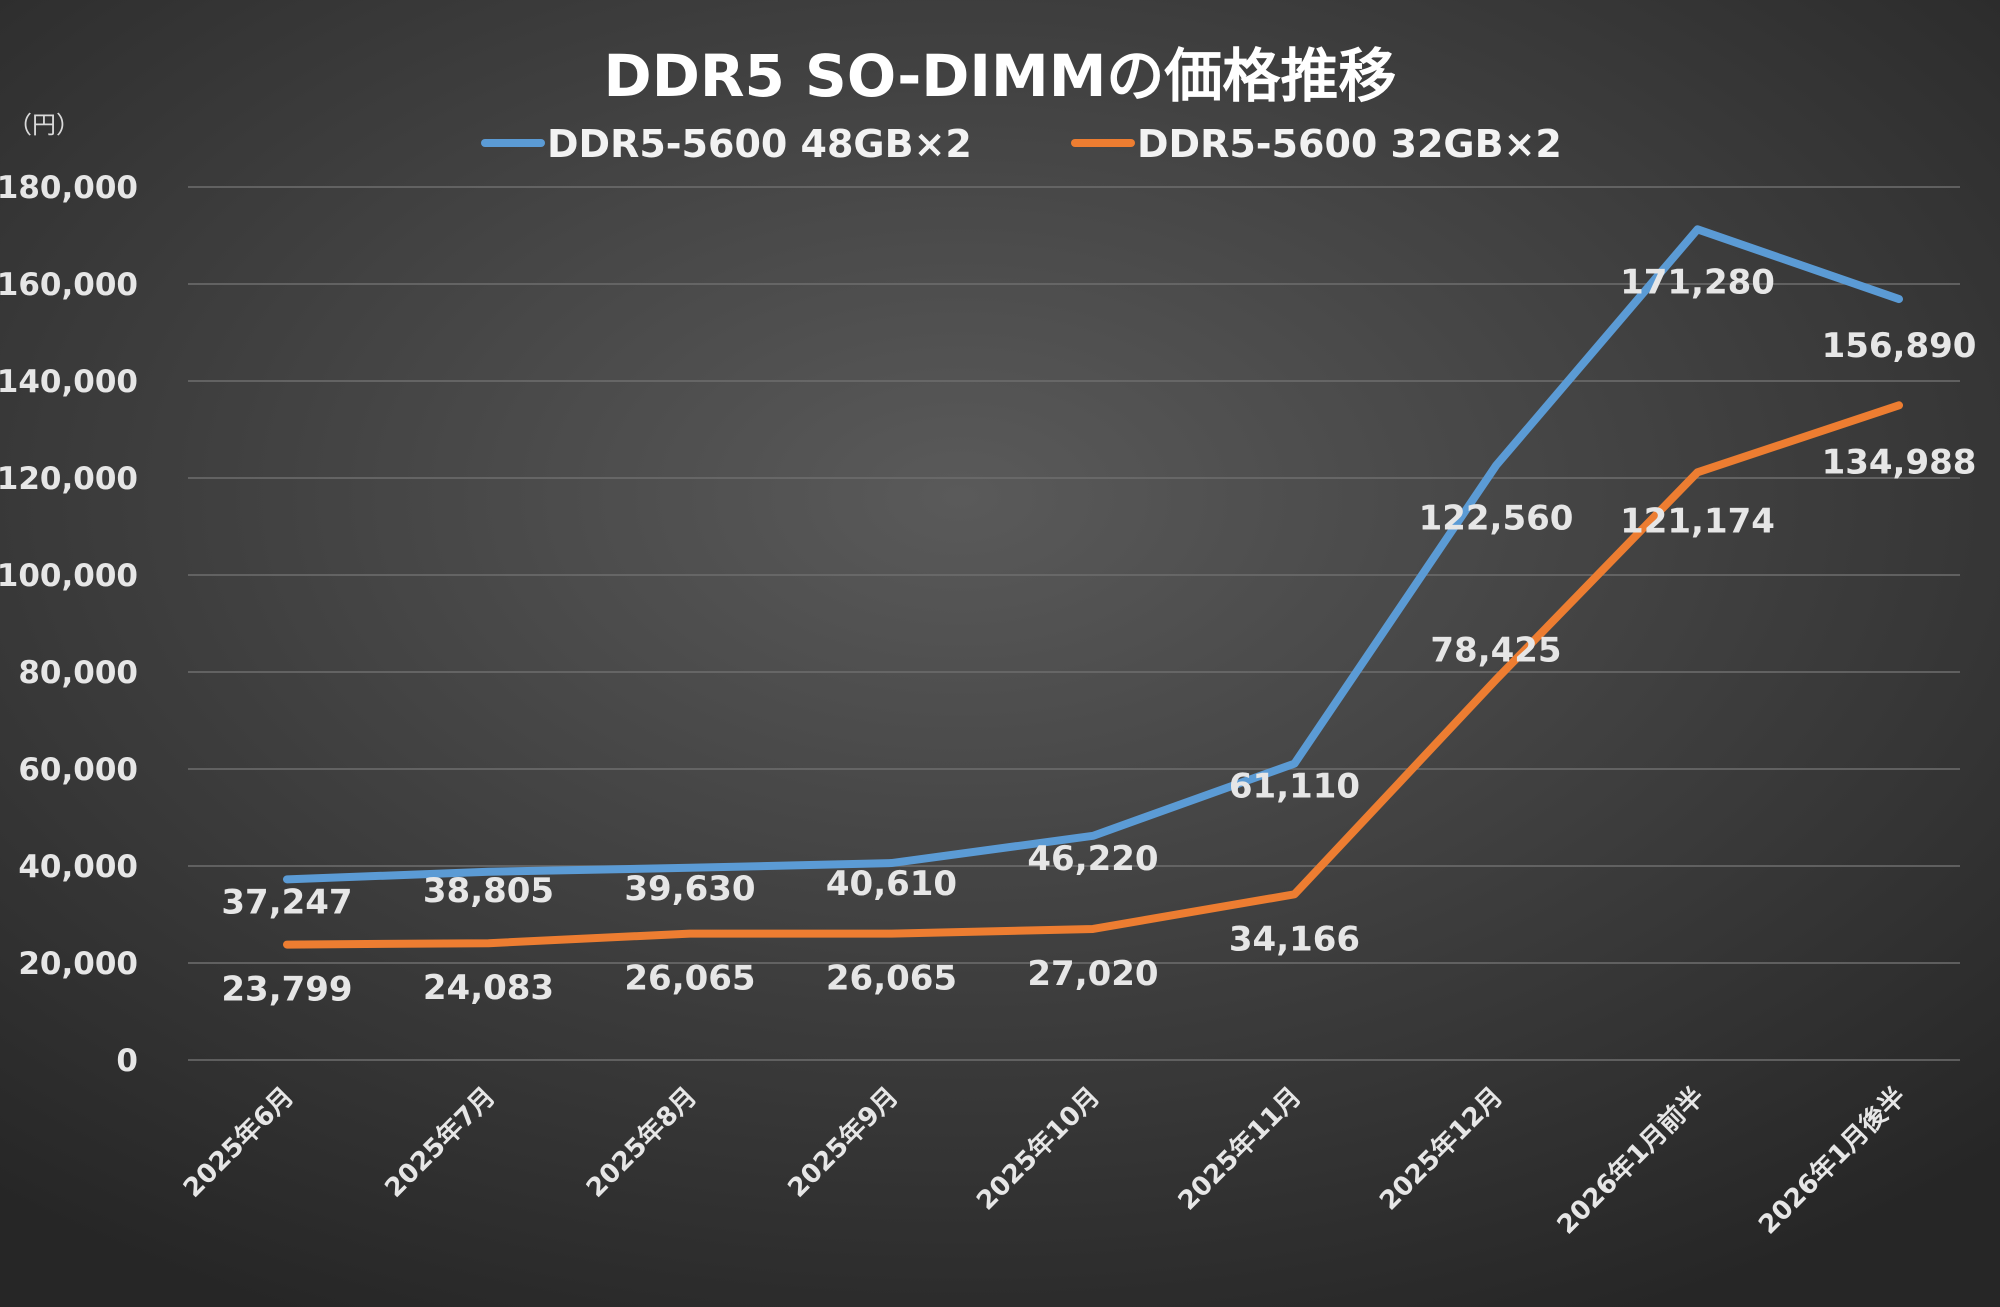  What do you see at coordinates (69, 188) in the screenshot?
I see `y-tick-label: 180,000` at bounding box center [69, 188].